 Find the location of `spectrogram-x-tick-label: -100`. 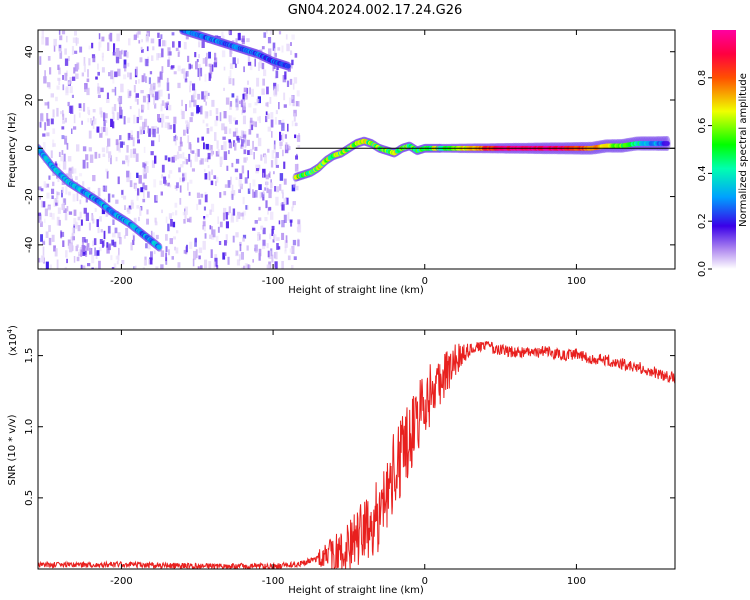

spectrogram-x-tick-label: -100 is located at coordinates (273, 281).